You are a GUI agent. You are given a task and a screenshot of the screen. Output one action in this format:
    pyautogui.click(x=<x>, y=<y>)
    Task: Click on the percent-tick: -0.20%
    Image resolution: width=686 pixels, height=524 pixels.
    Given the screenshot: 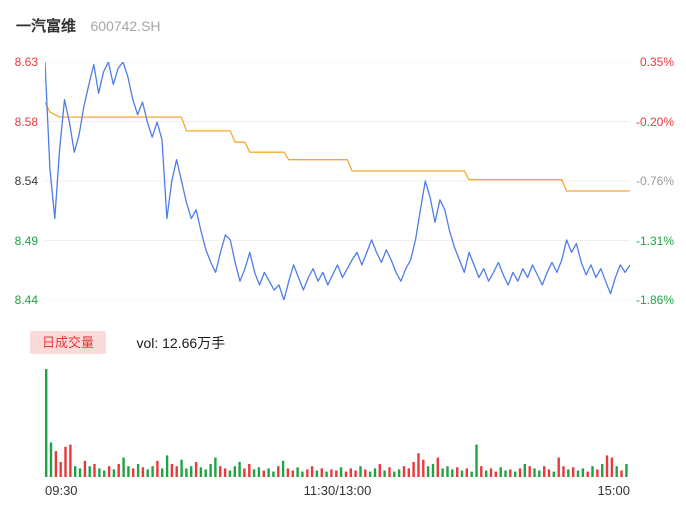 What is the action you would take?
    pyautogui.click(x=654, y=121)
    